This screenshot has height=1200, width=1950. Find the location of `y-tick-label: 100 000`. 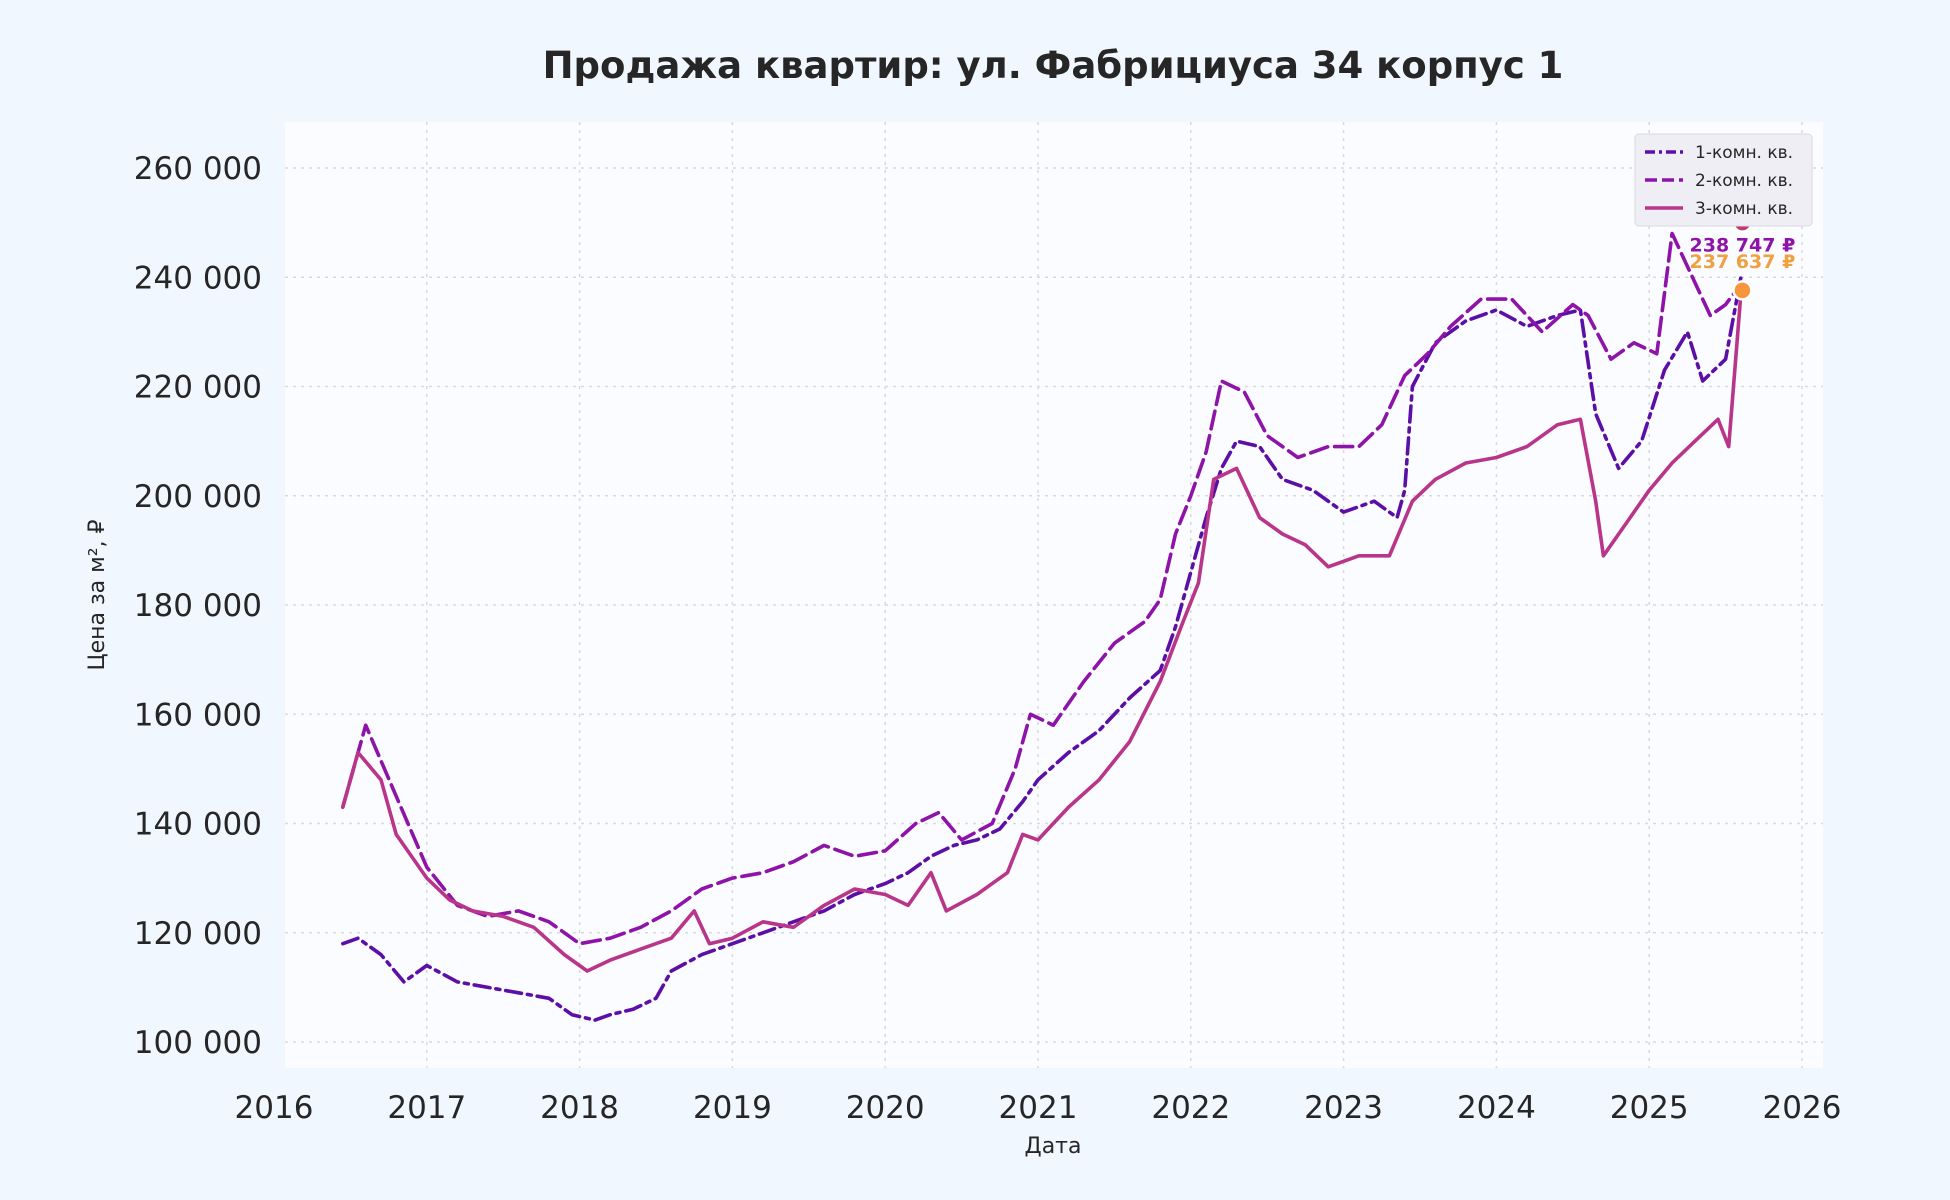

y-tick-label: 100 000 is located at coordinates (198, 1043).